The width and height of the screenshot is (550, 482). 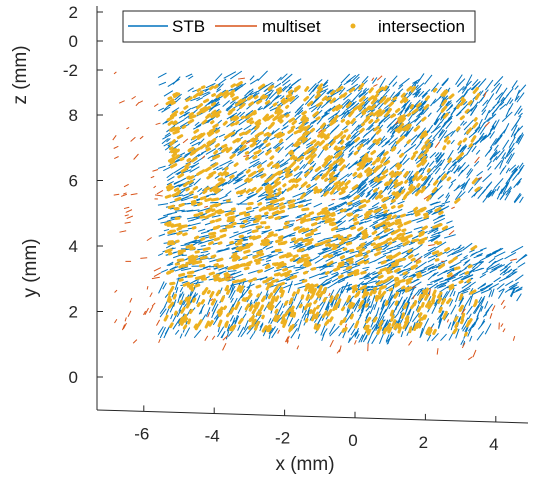 What do you see at coordinates (212, 436) in the screenshot?
I see `x-tick-label: -4` at bounding box center [212, 436].